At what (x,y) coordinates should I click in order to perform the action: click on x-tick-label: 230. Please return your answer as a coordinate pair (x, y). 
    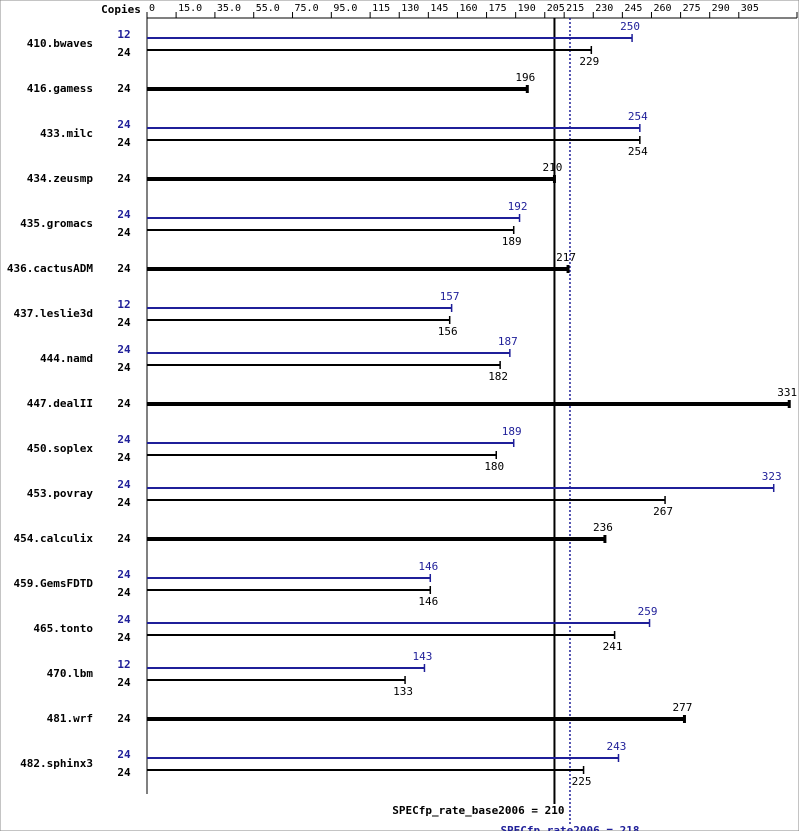
    Looking at the image, I should click on (604, 8).